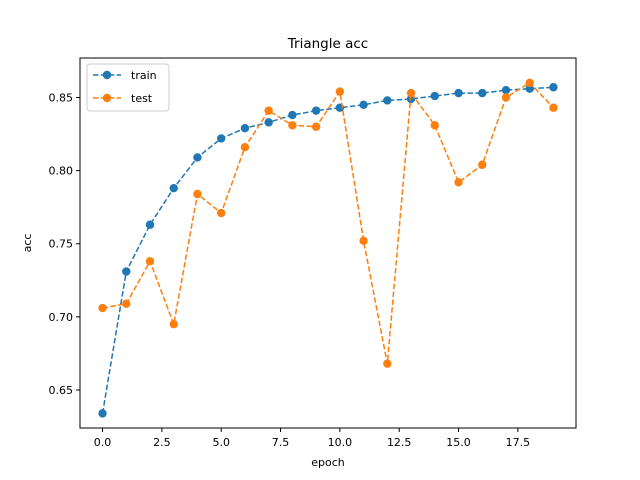  What do you see at coordinates (107, 98) in the screenshot?
I see `legend-marker-test` at bounding box center [107, 98].